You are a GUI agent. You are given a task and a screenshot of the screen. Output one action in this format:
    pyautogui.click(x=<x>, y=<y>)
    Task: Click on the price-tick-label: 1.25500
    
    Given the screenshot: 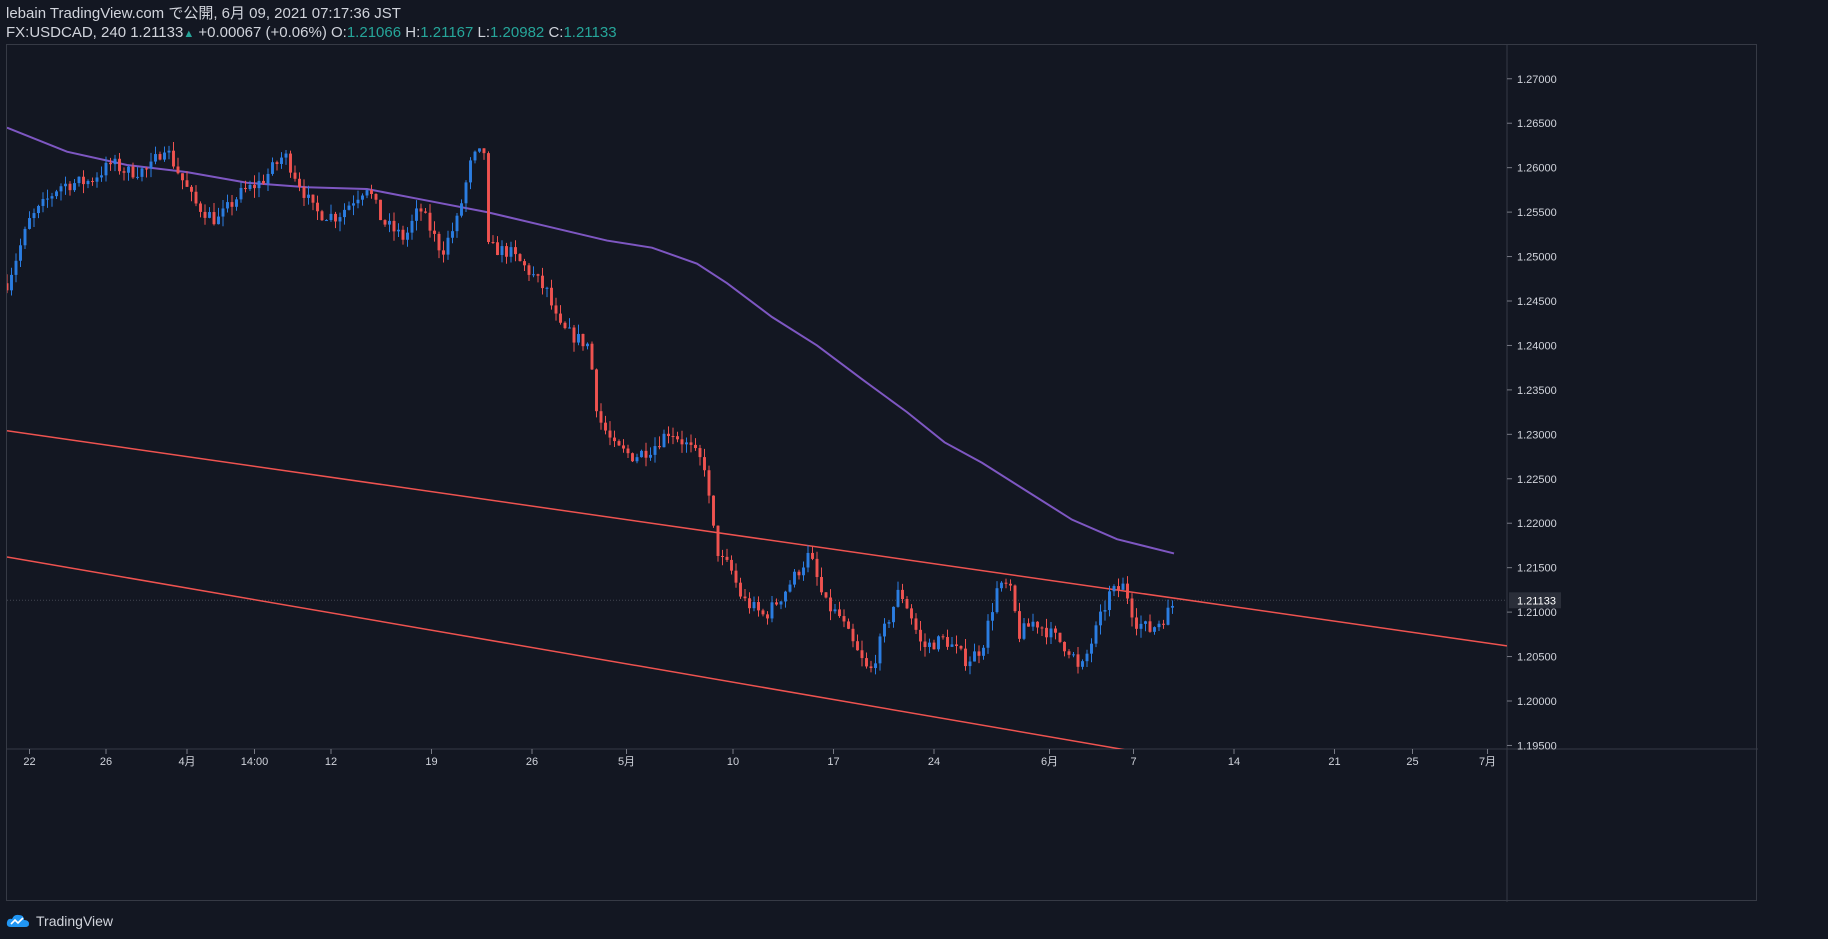 What is the action you would take?
    pyautogui.click(x=1537, y=213)
    